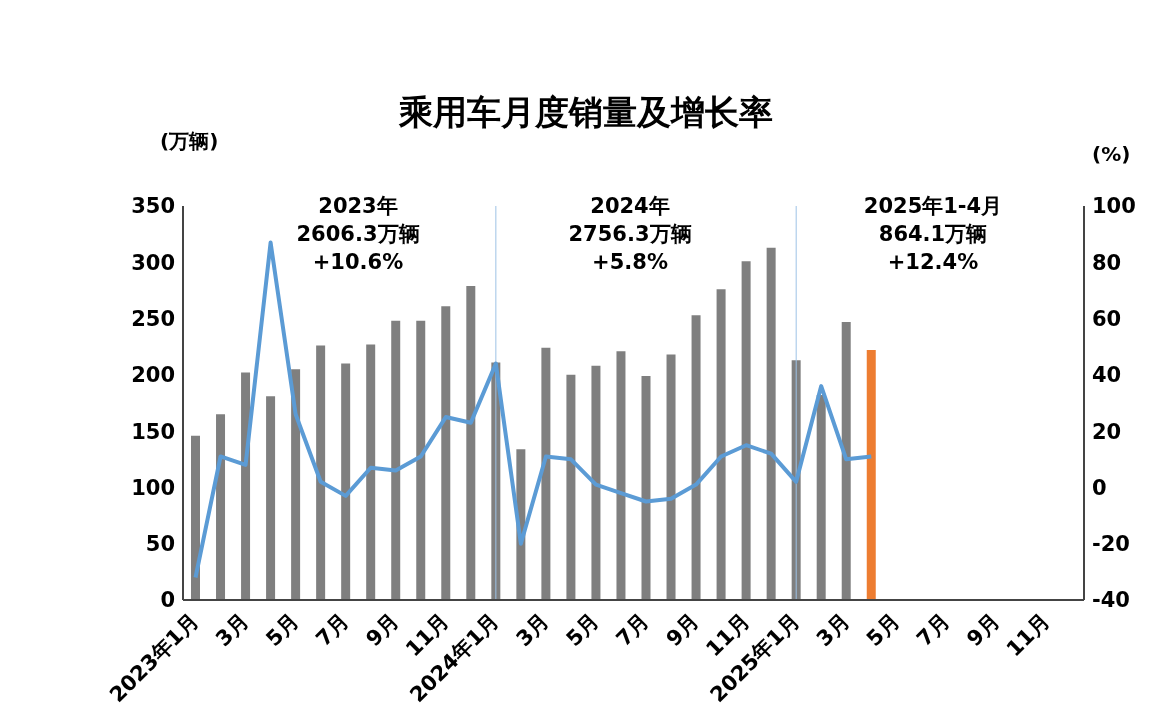 The height and width of the screenshot is (720, 1172). Describe the element at coordinates (1111, 600) in the screenshot. I see `y2-tick-label: -40` at that location.